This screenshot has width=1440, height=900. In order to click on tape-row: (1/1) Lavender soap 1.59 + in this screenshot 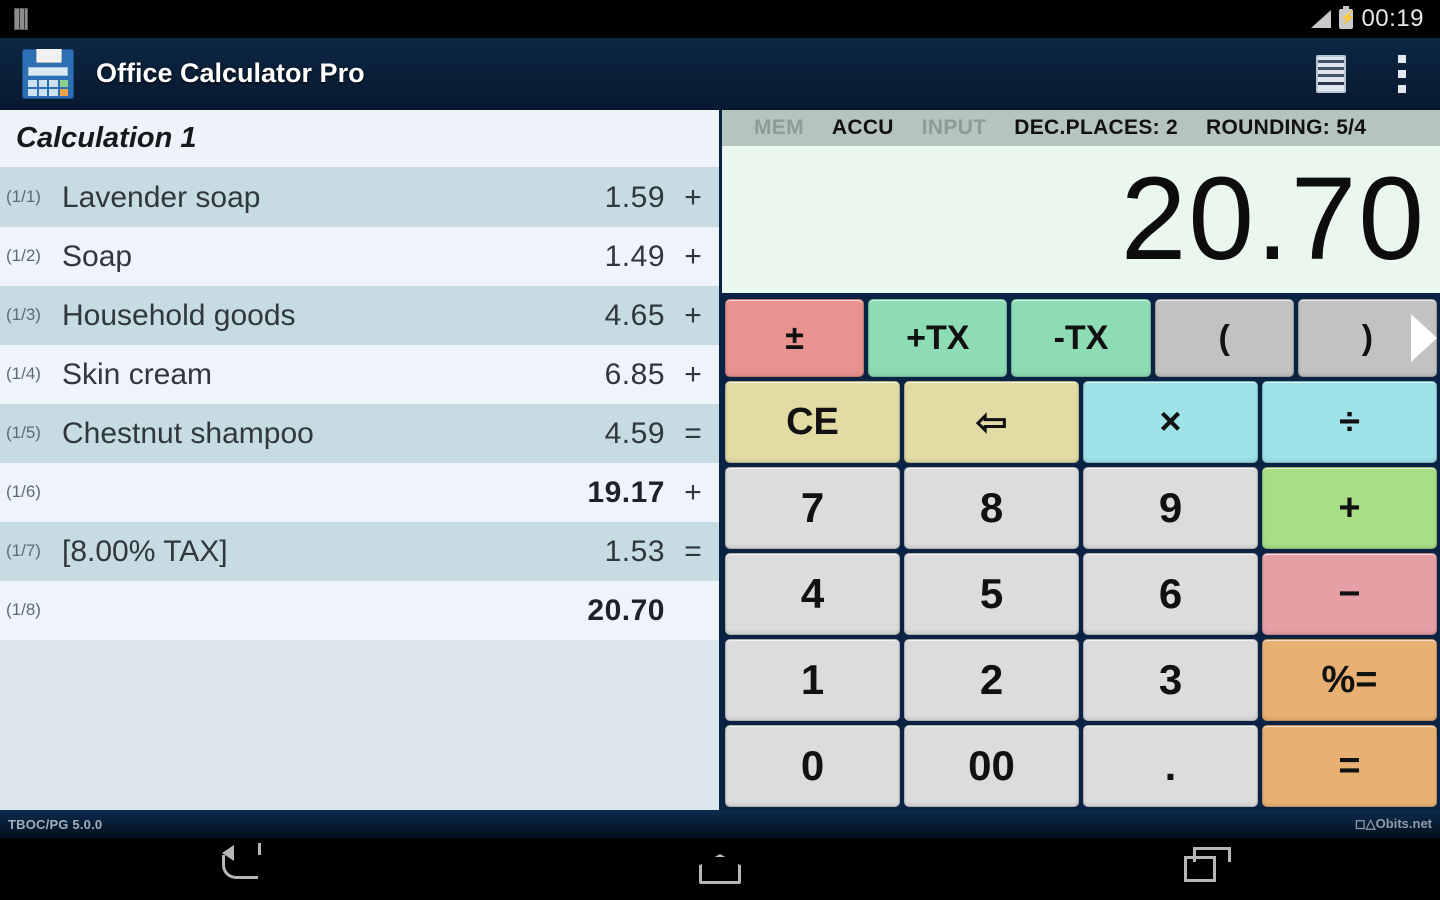, I will do `click(359, 197)`.